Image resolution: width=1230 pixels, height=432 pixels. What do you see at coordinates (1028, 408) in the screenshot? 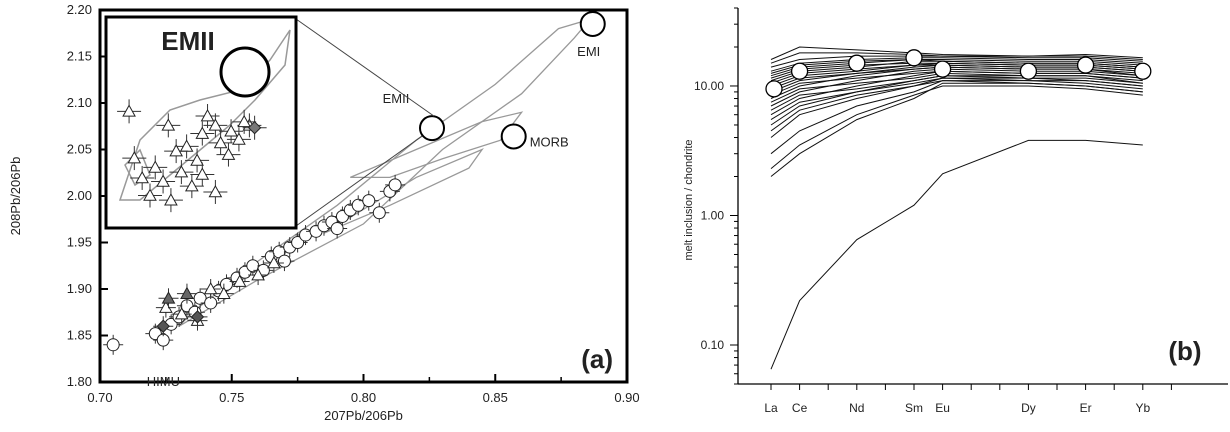
I see `x-tick-label: Dy` at bounding box center [1028, 408].